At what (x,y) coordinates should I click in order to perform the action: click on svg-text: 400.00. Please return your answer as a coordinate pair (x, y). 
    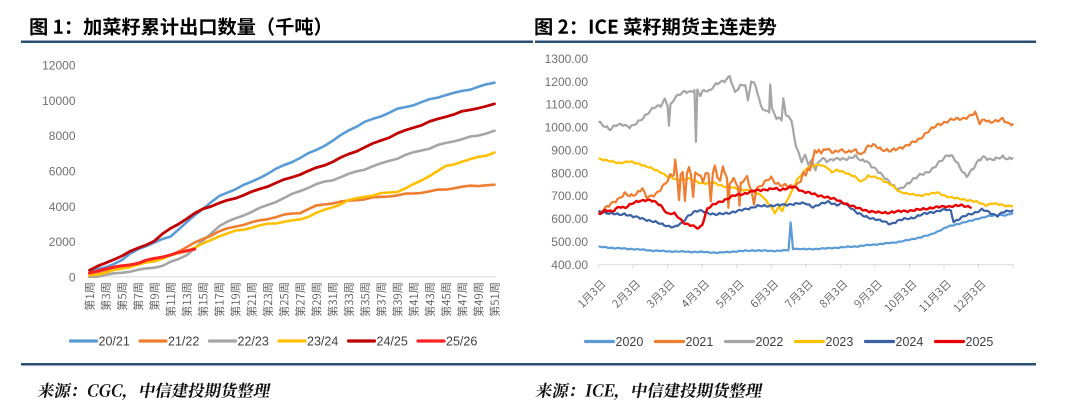
    Looking at the image, I should click on (569, 265).